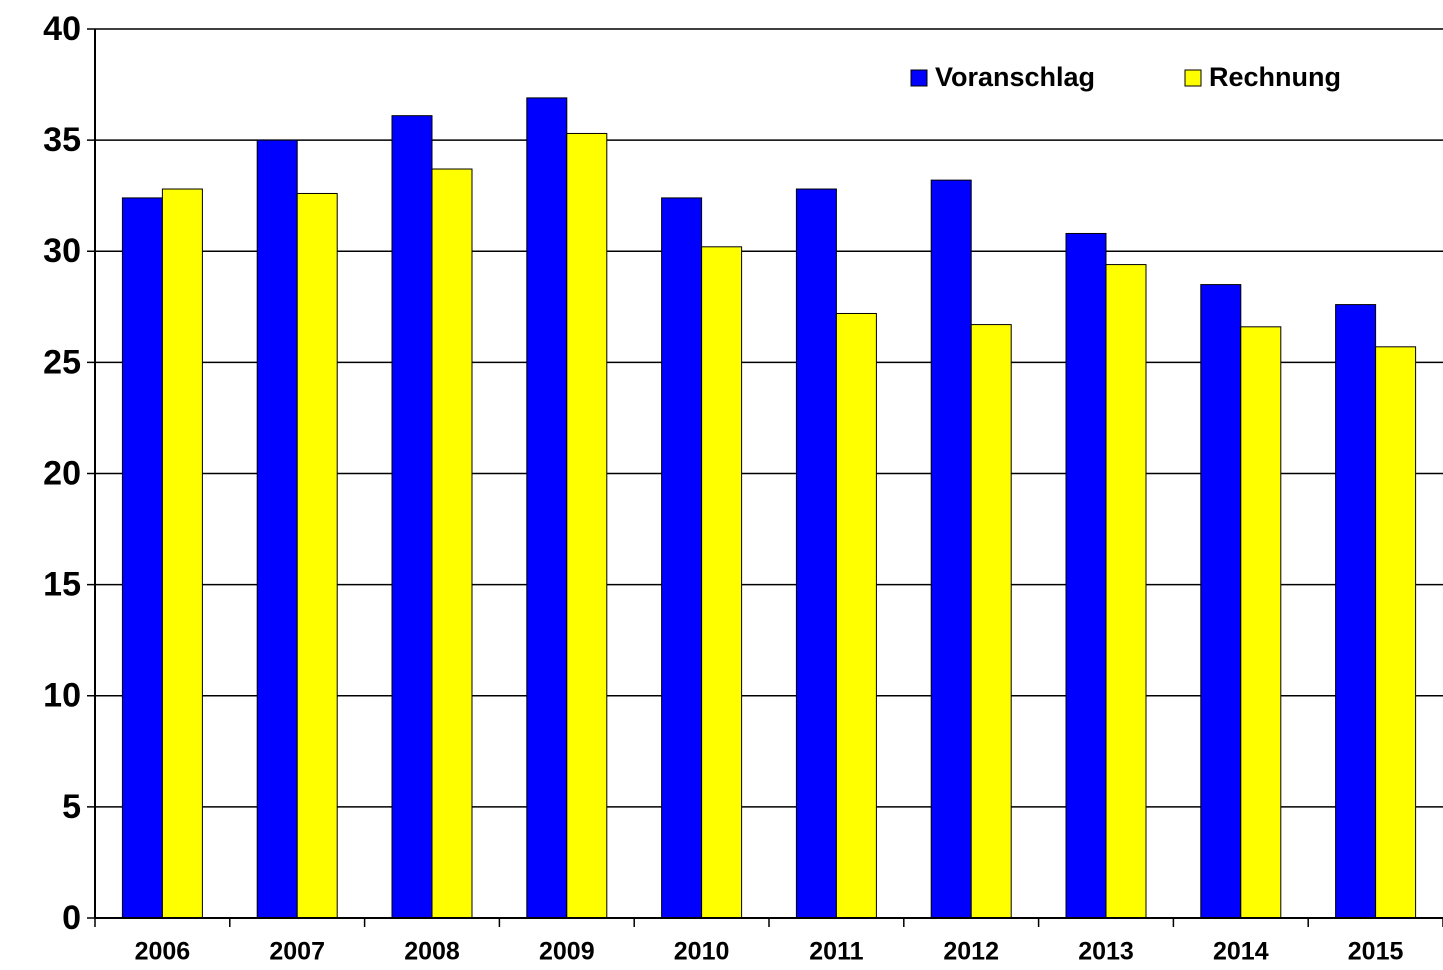  Describe the element at coordinates (62, 473) in the screenshot. I see `y-tick-label: 20` at that location.